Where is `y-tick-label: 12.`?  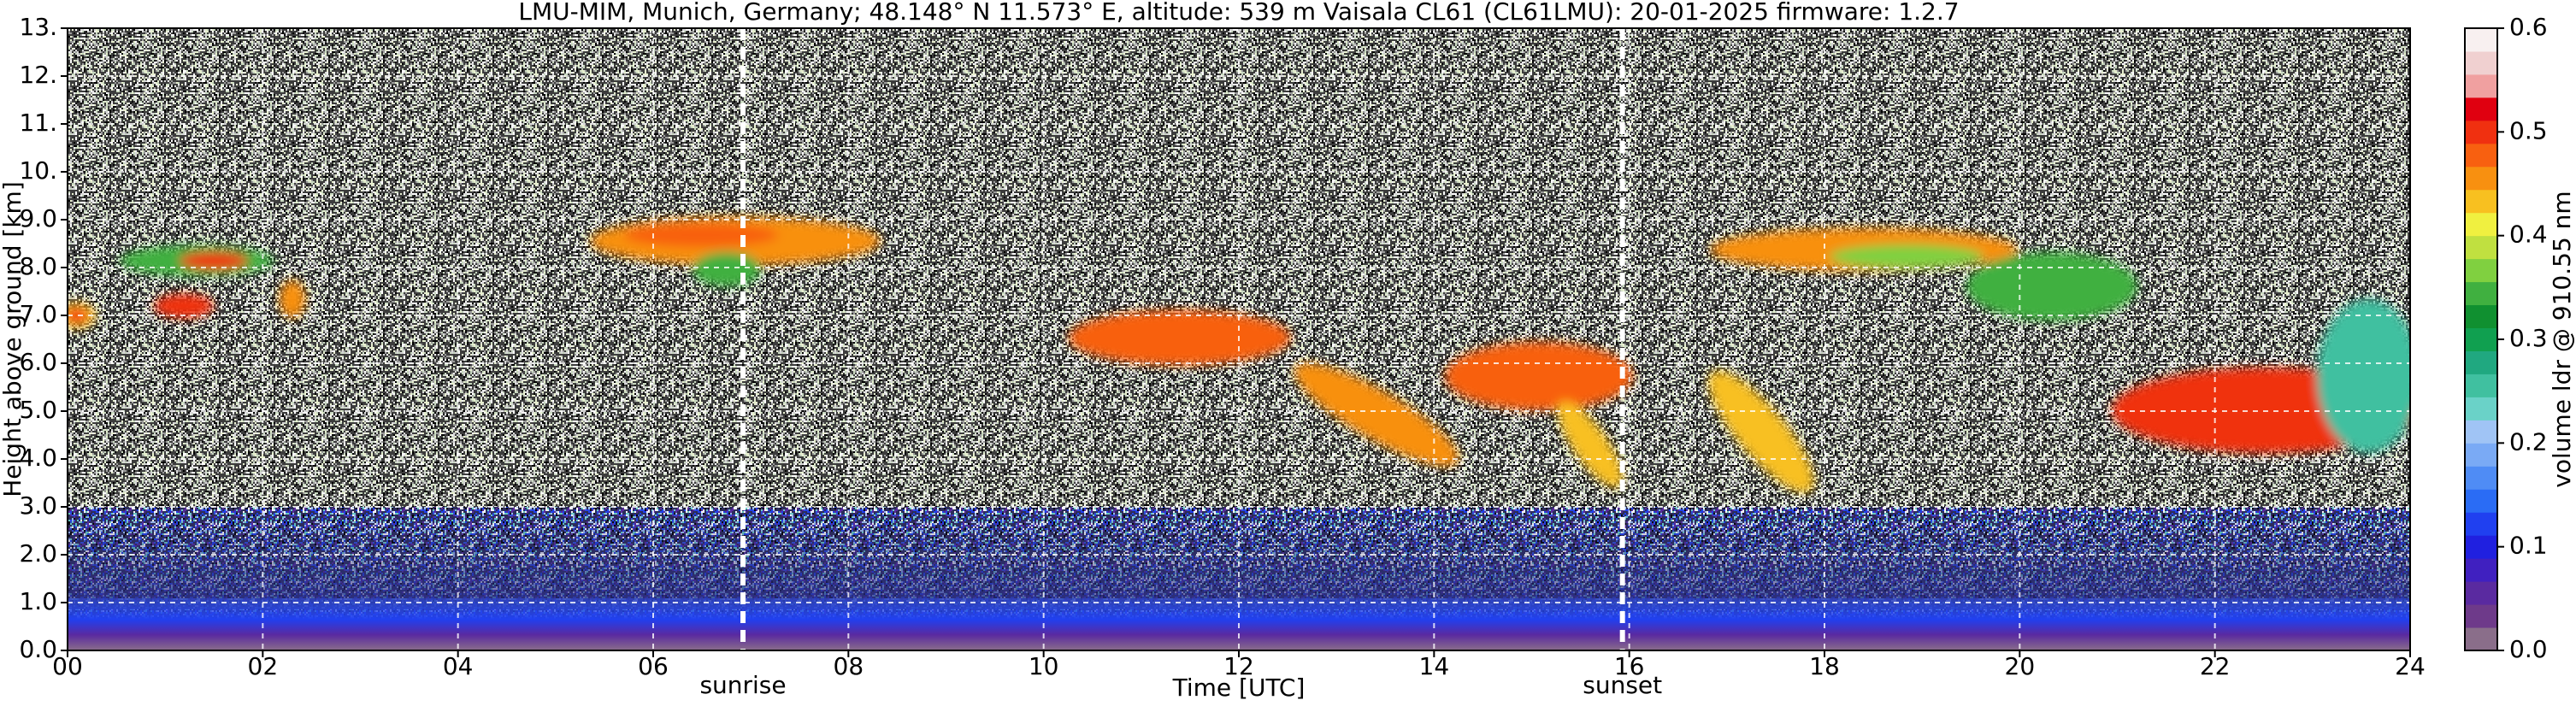 y-tick-label: 12. is located at coordinates (38, 75).